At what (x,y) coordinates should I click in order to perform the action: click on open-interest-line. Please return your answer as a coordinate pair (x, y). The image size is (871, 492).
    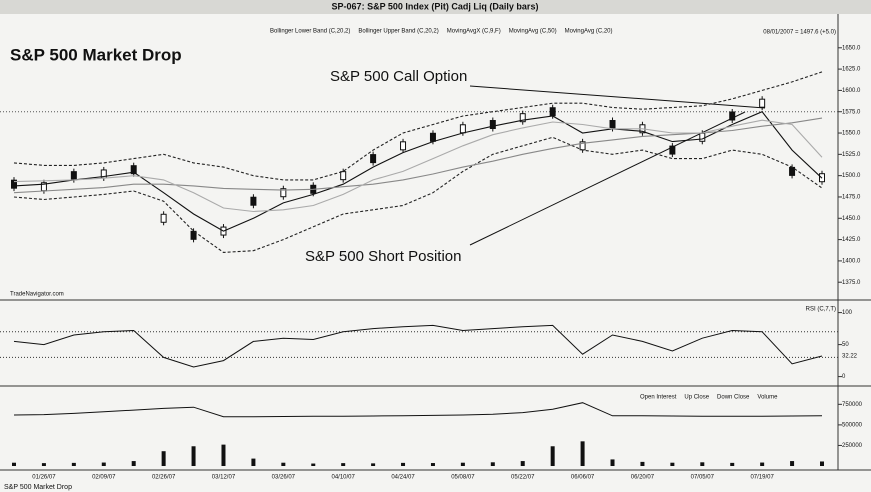
    Looking at the image, I should click on (418, 410).